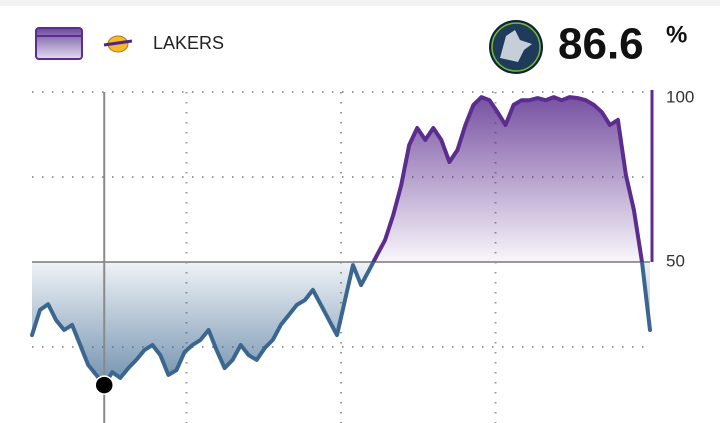 Image resolution: width=720 pixels, height=423 pixels. I want to click on win-probability: 86.6, so click(601, 44).